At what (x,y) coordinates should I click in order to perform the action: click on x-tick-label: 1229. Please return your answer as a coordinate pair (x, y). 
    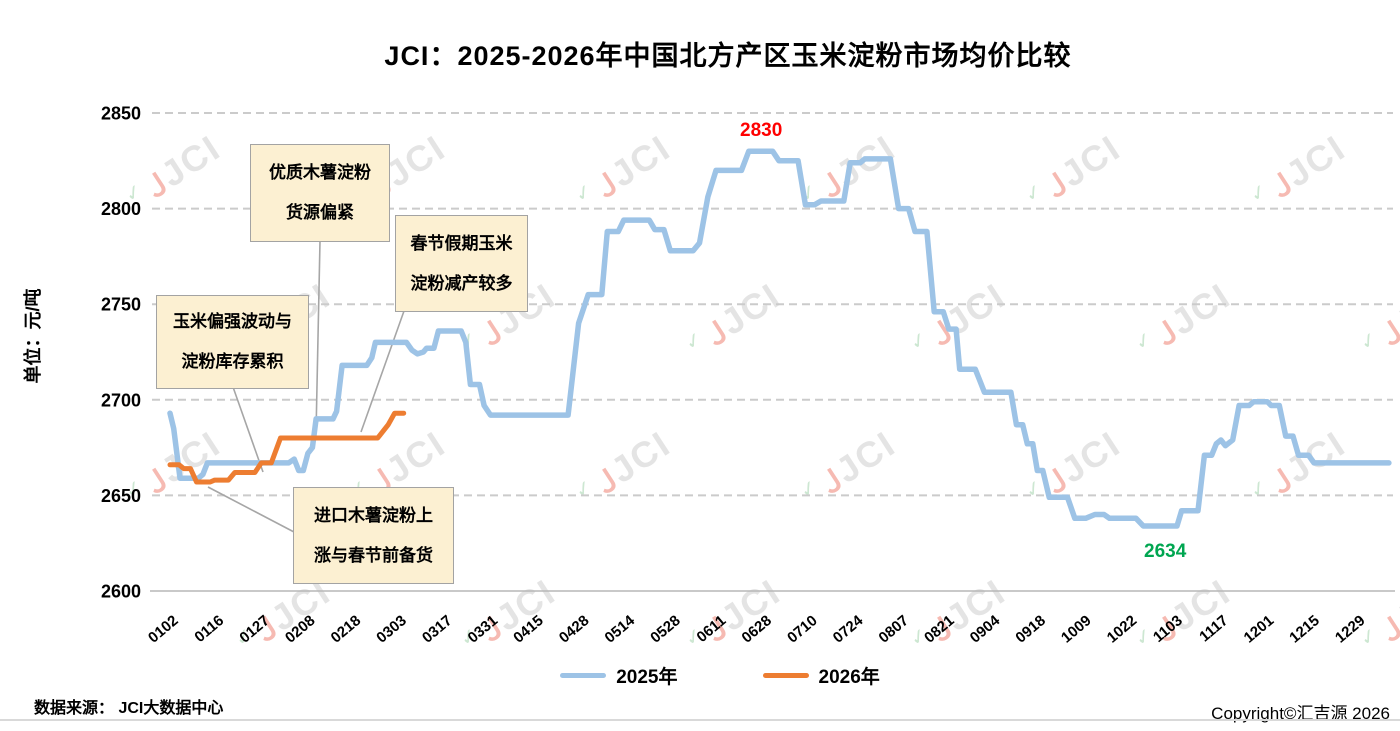
    Looking at the image, I should click on (1350, 629).